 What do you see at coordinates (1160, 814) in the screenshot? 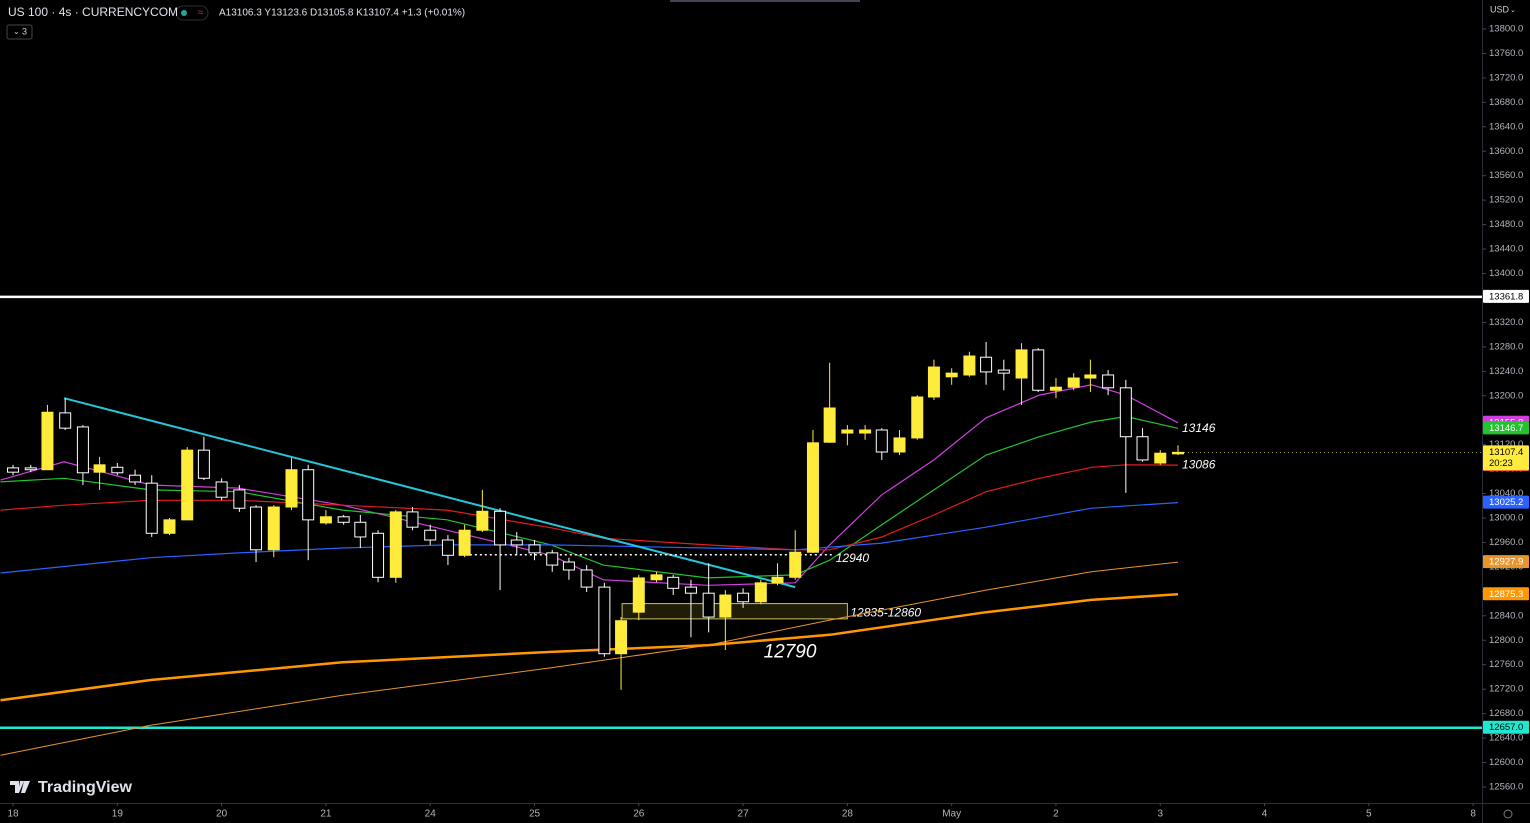
I see `x-tick-label: 3` at bounding box center [1160, 814].